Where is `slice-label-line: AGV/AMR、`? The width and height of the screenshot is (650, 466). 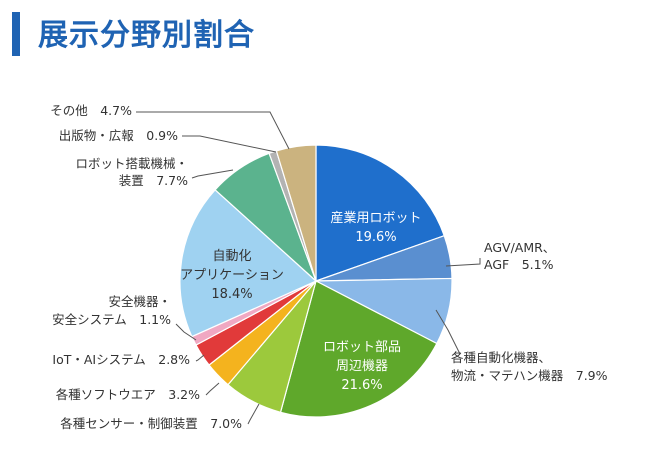
slice-label-line: AGV/AMR、 is located at coordinates (519, 247).